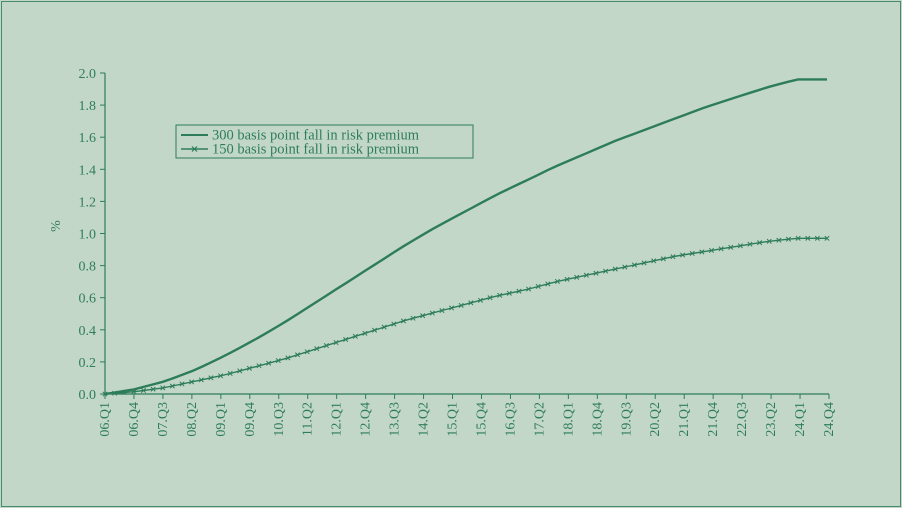 This screenshot has width=902, height=508. What do you see at coordinates (88, 106) in the screenshot?
I see `y-tick-label: 1.8` at bounding box center [88, 106].